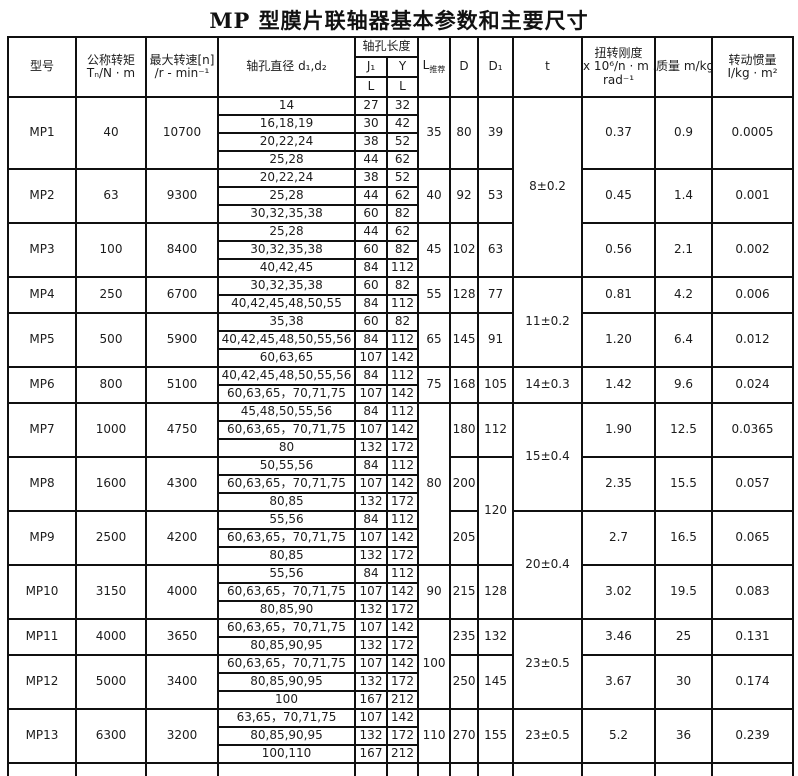 This screenshot has height=776, width=798. Describe the element at coordinates (111, 592) in the screenshot. I see `torque-cell: 3150` at that location.